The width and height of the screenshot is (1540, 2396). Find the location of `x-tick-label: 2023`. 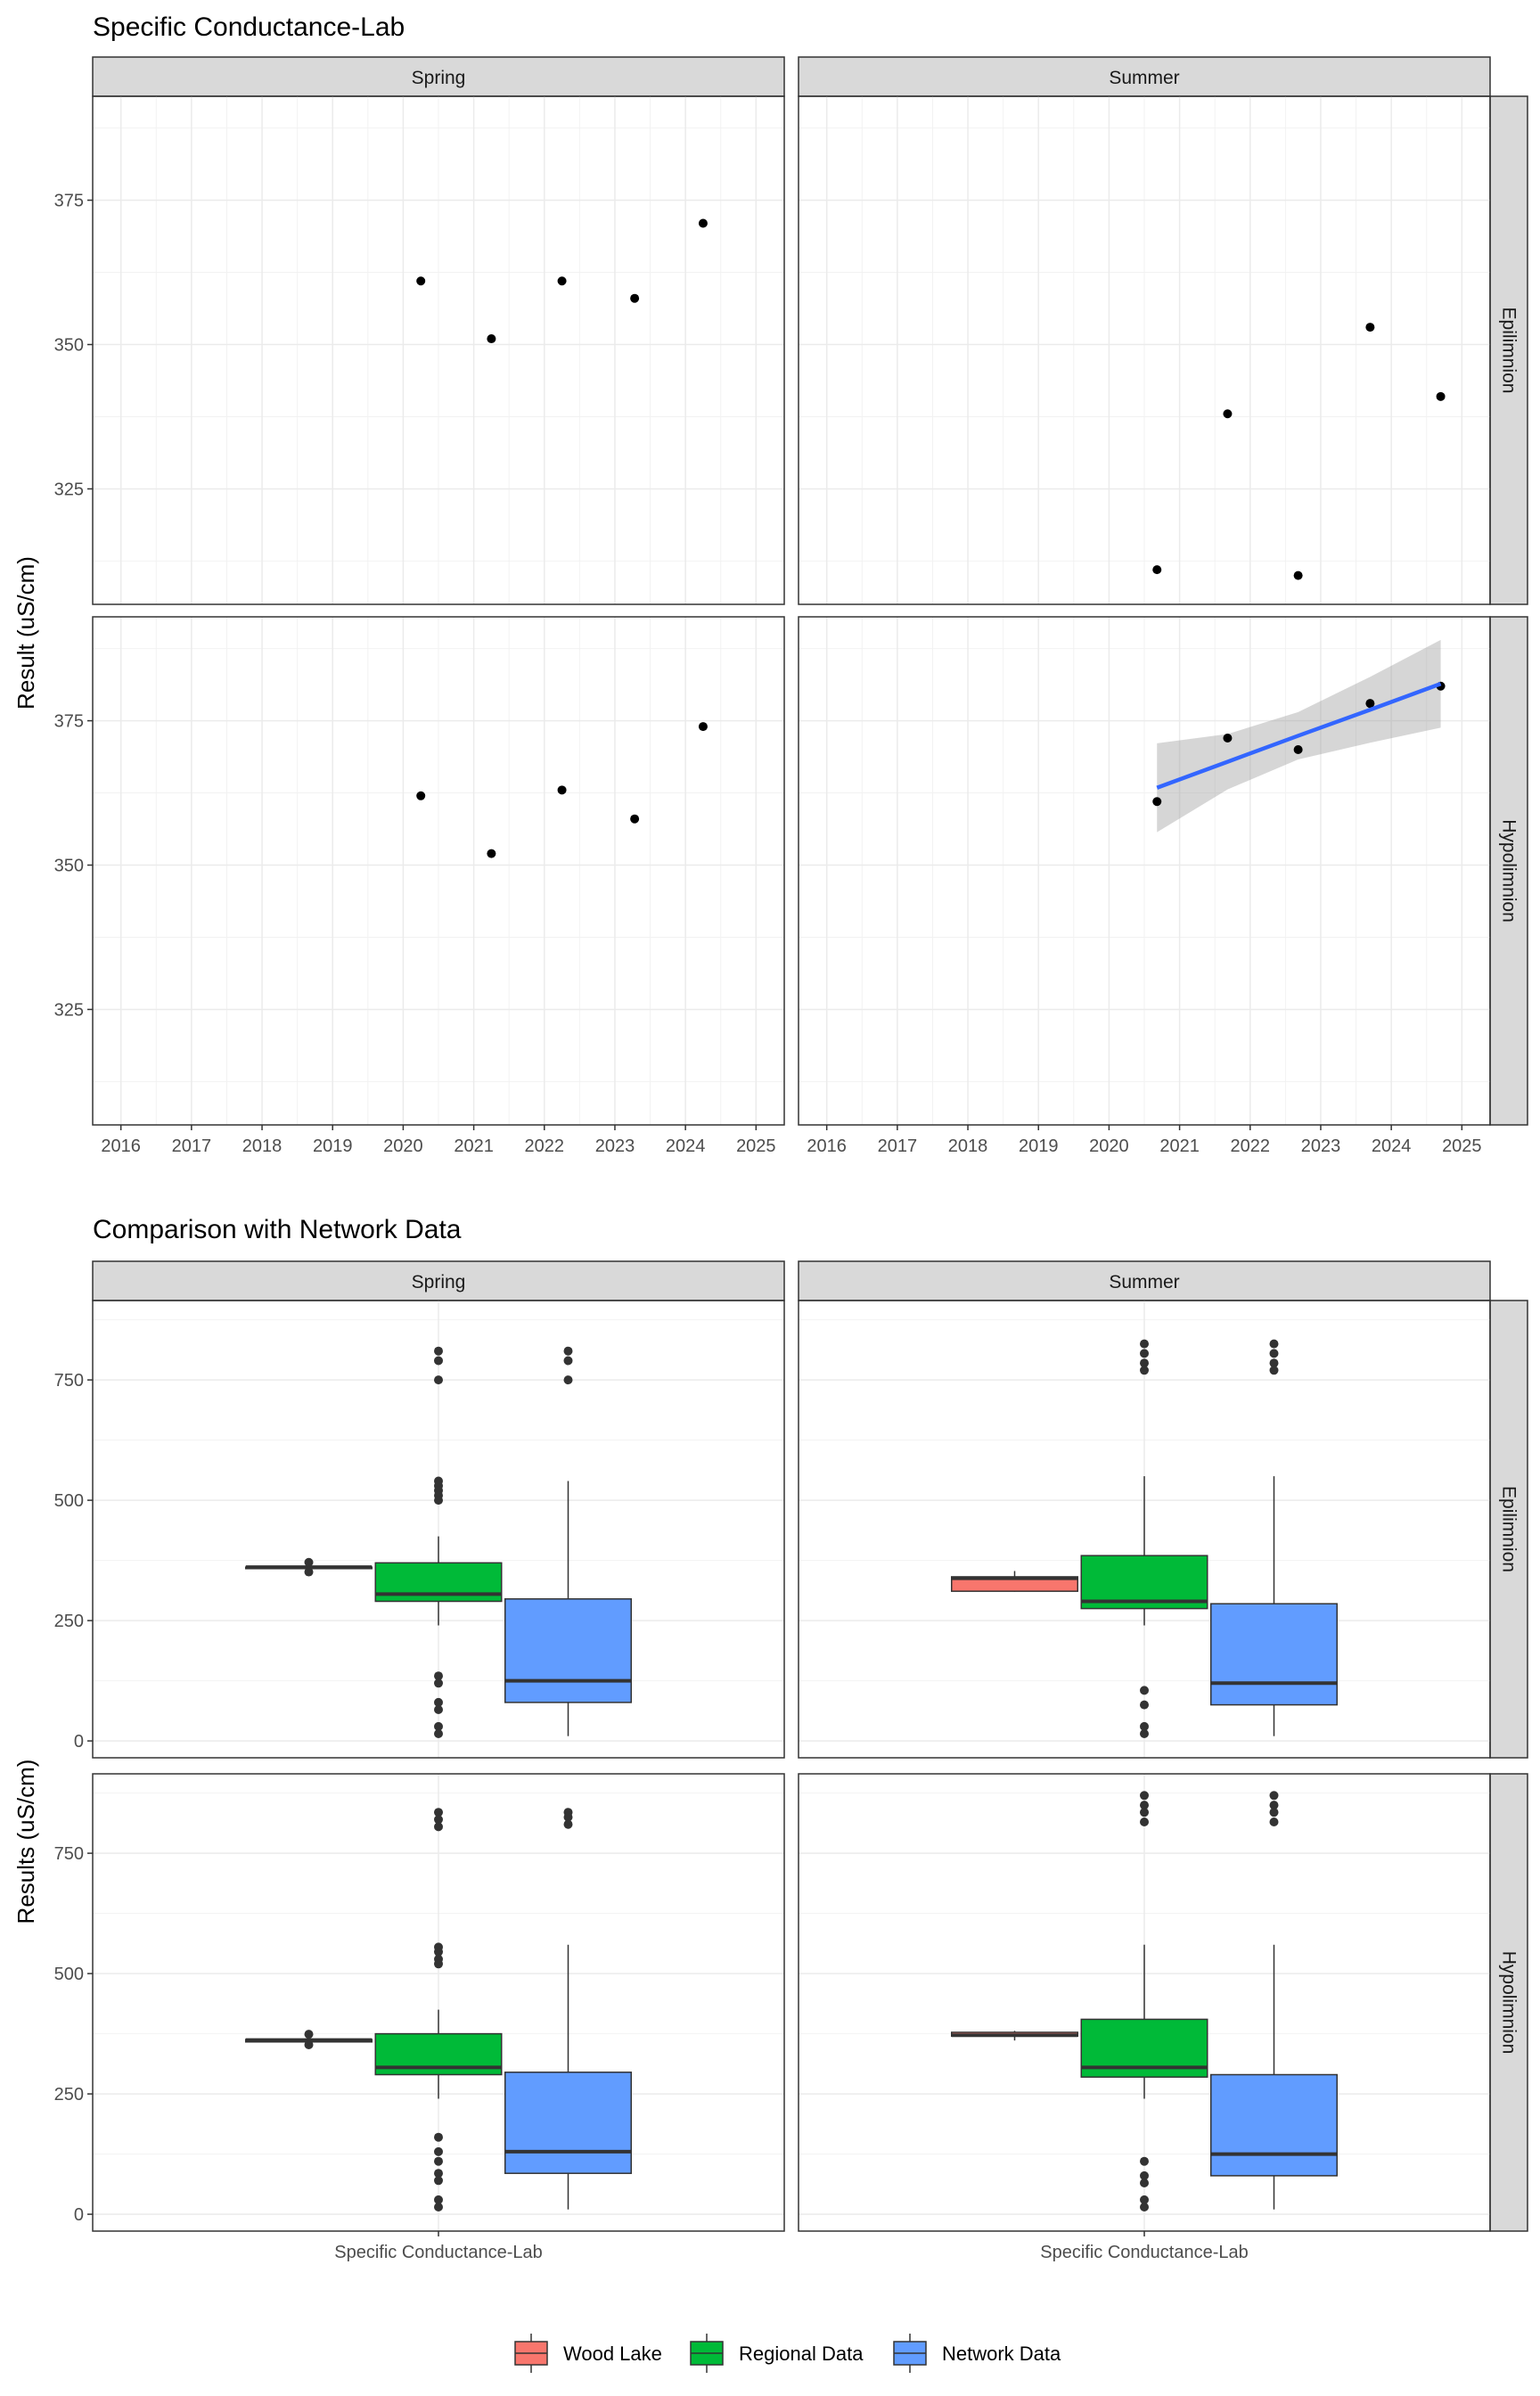

x-tick-label: 2023 is located at coordinates (1321, 1146).